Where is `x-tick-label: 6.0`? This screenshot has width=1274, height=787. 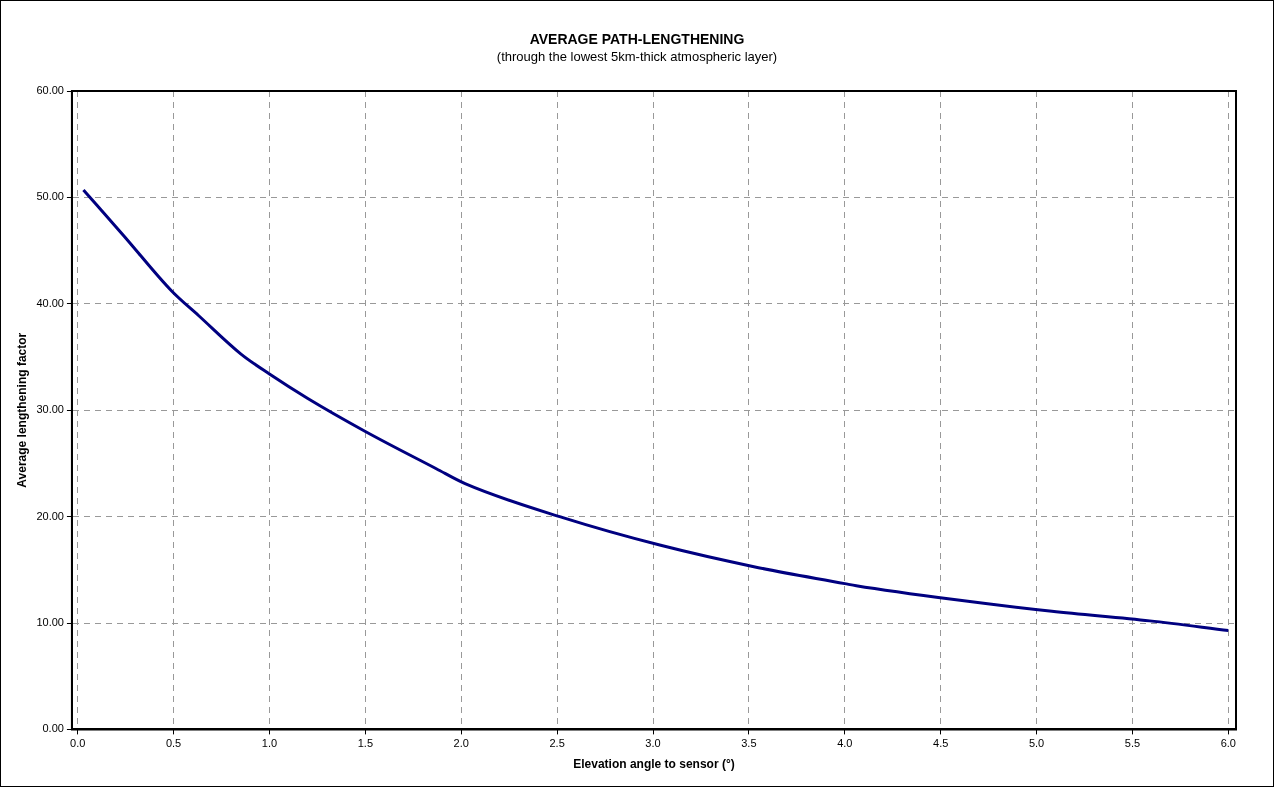
x-tick-label: 6.0 is located at coordinates (1228, 743).